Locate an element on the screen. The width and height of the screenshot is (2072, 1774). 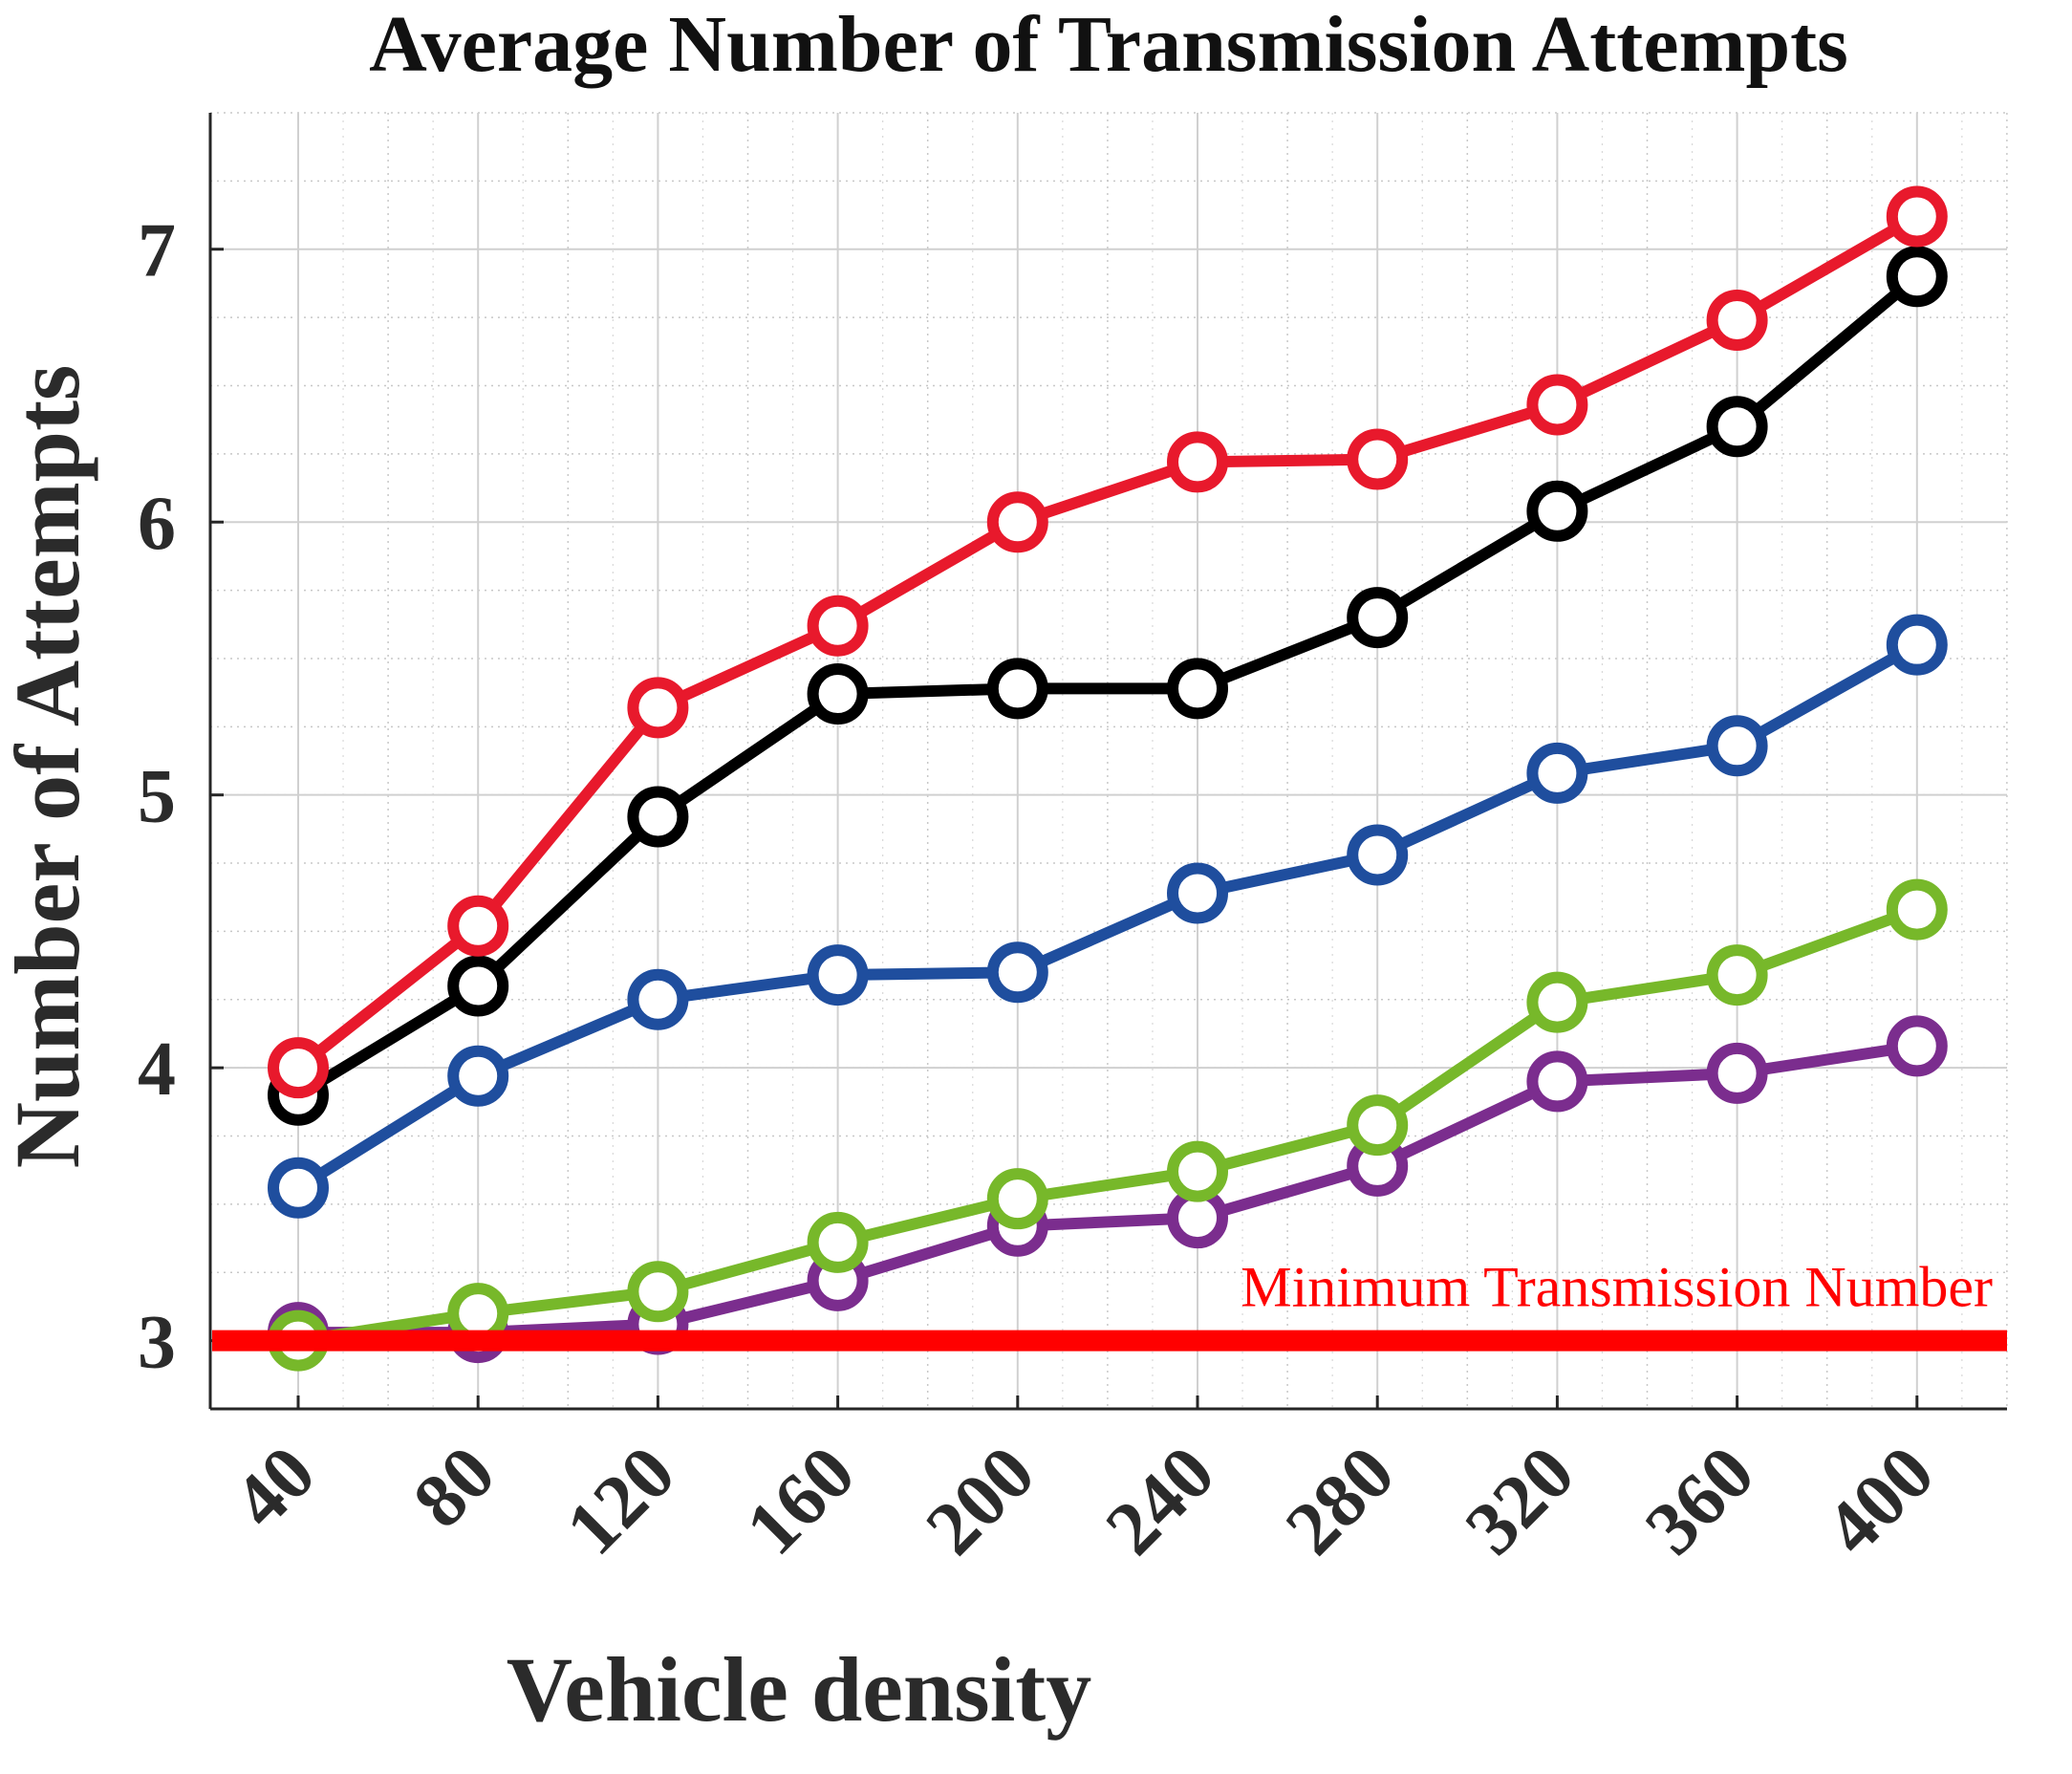
reference-line-label: Minimum Transmission Number is located at coordinates (1617, 1287).